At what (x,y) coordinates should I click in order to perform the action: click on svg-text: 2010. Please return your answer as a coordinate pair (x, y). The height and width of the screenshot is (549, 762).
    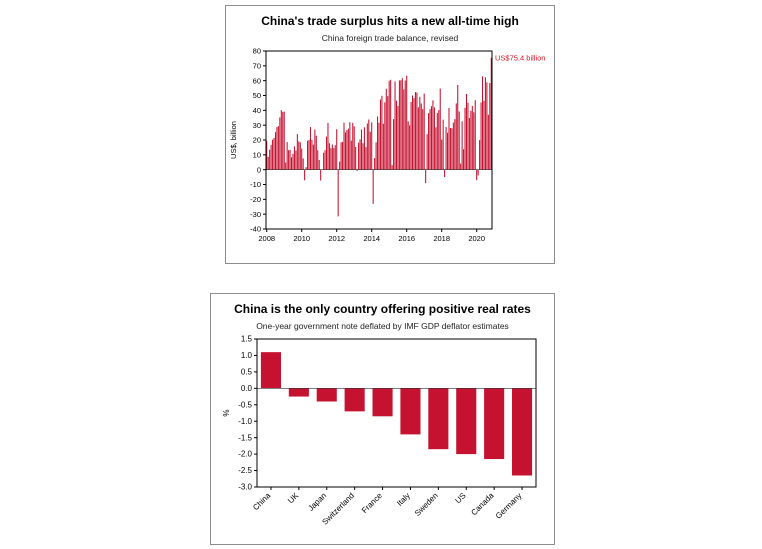
    Looking at the image, I should click on (301, 238).